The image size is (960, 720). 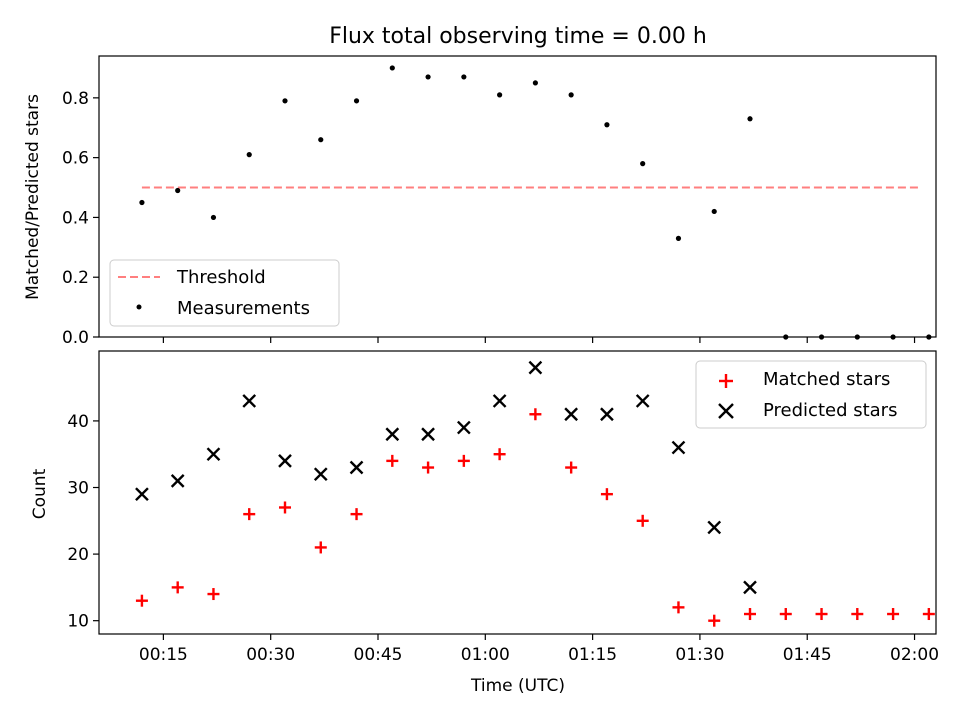 What do you see at coordinates (75, 278) in the screenshot?
I see `y-tick-label: 0.2` at bounding box center [75, 278].